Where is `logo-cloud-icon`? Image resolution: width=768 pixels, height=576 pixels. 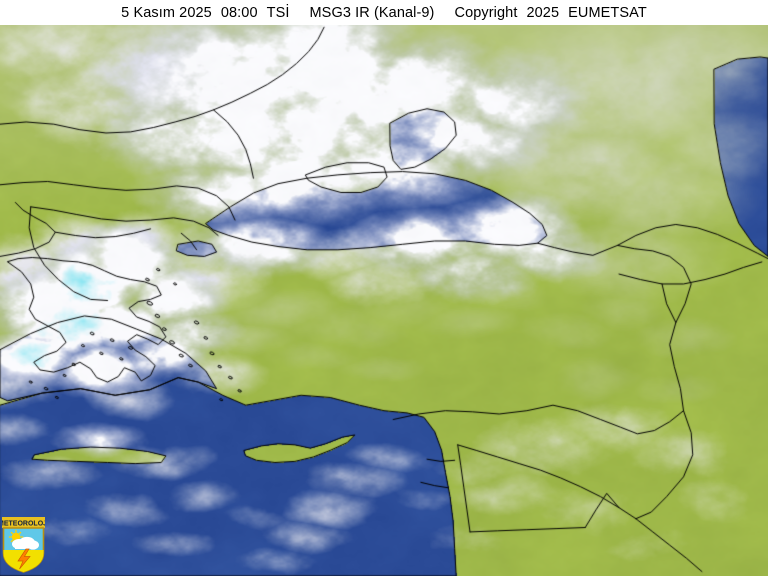
logo-cloud-icon is located at coordinates (25, 543).